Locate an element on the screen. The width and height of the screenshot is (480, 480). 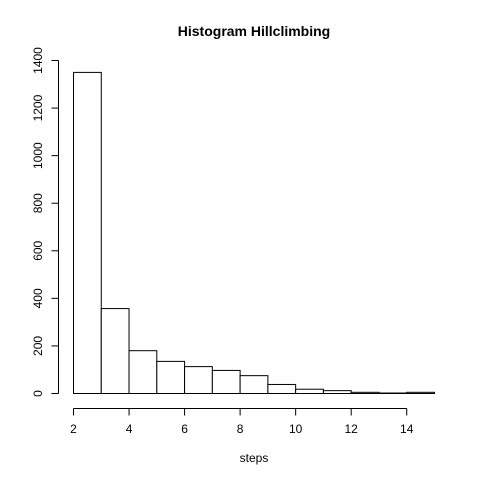
x-tick-label-10: 10 is located at coordinates (296, 429).